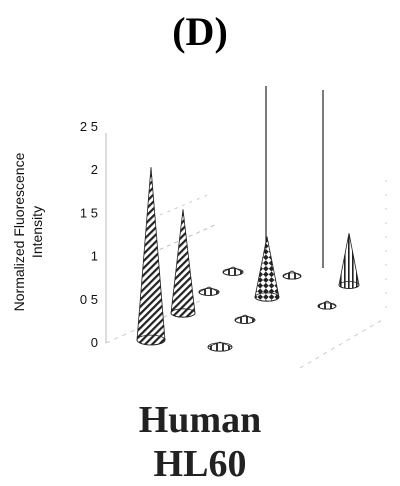 The image size is (400, 486). What do you see at coordinates (200, 420) in the screenshot?
I see `caption-line-1: Human` at bounding box center [200, 420].